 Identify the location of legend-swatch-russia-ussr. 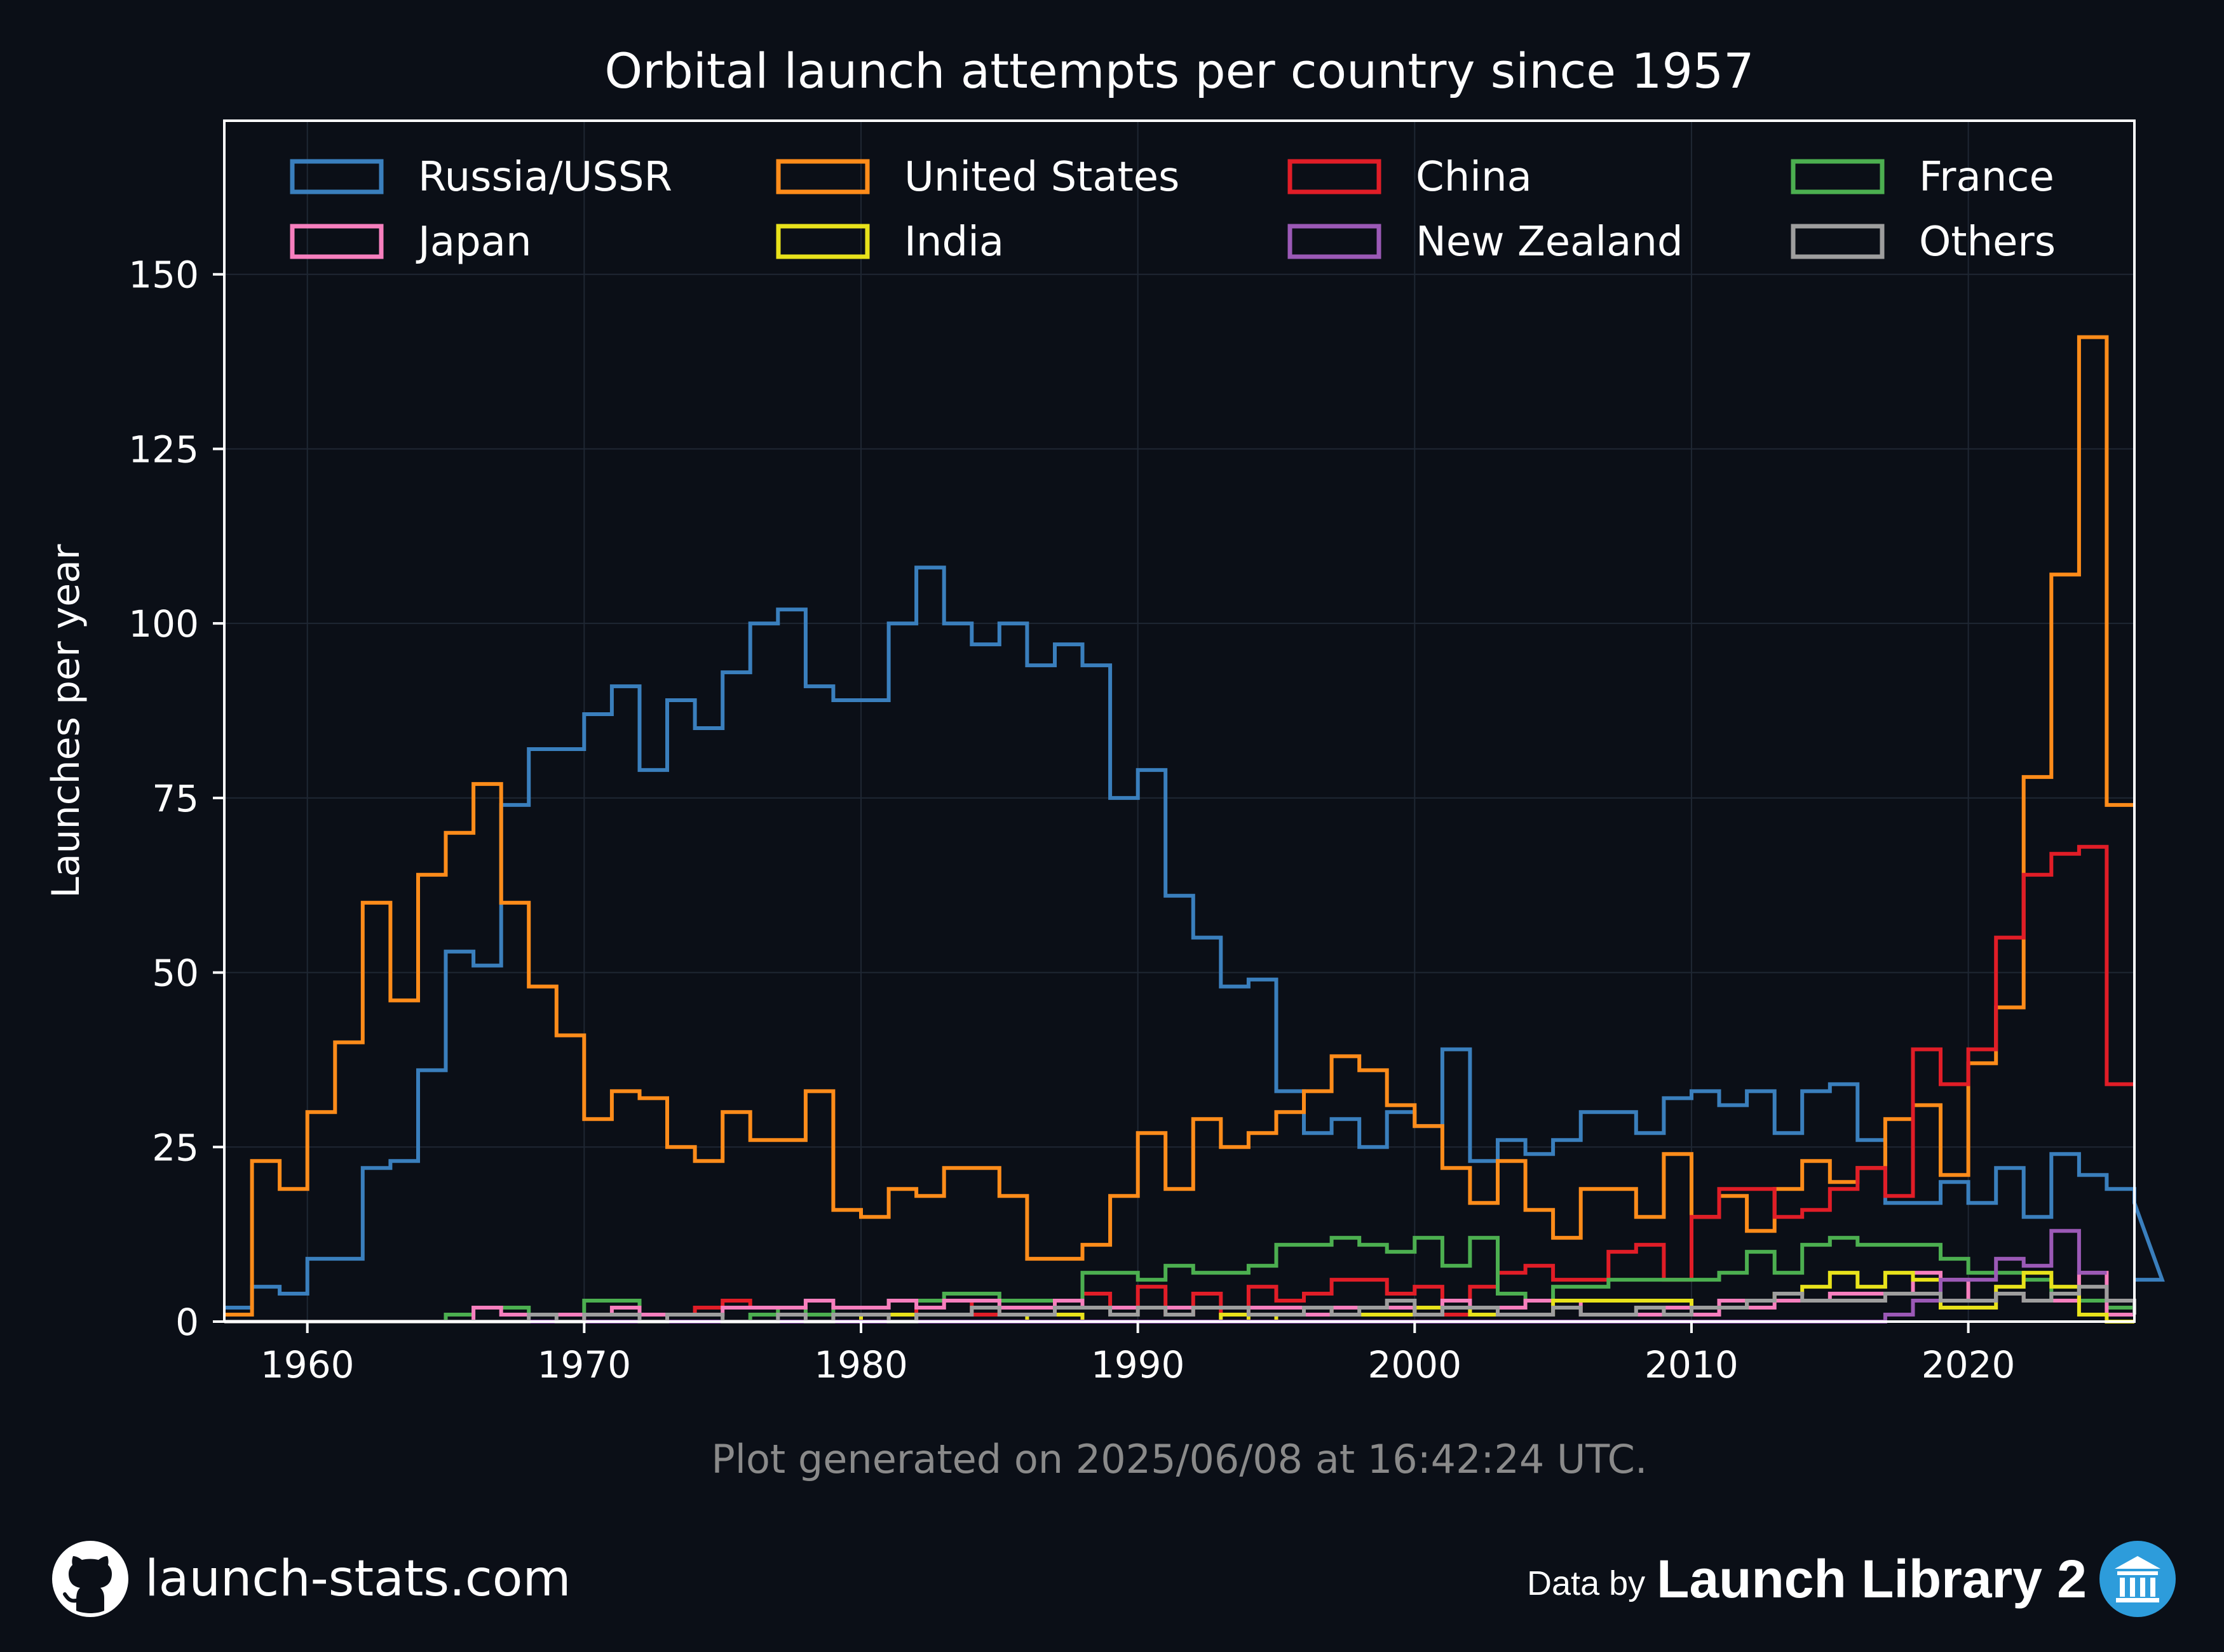
(337, 177).